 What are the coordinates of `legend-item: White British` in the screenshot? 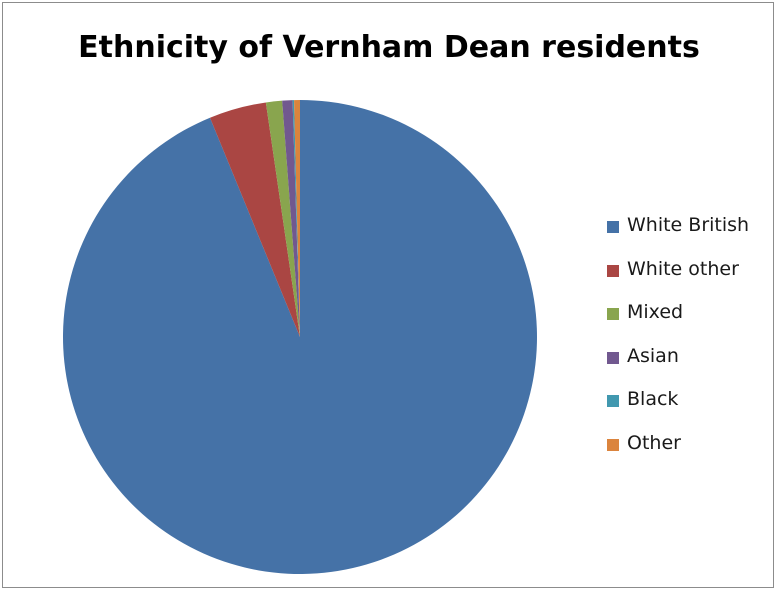 It's located at (692, 226).